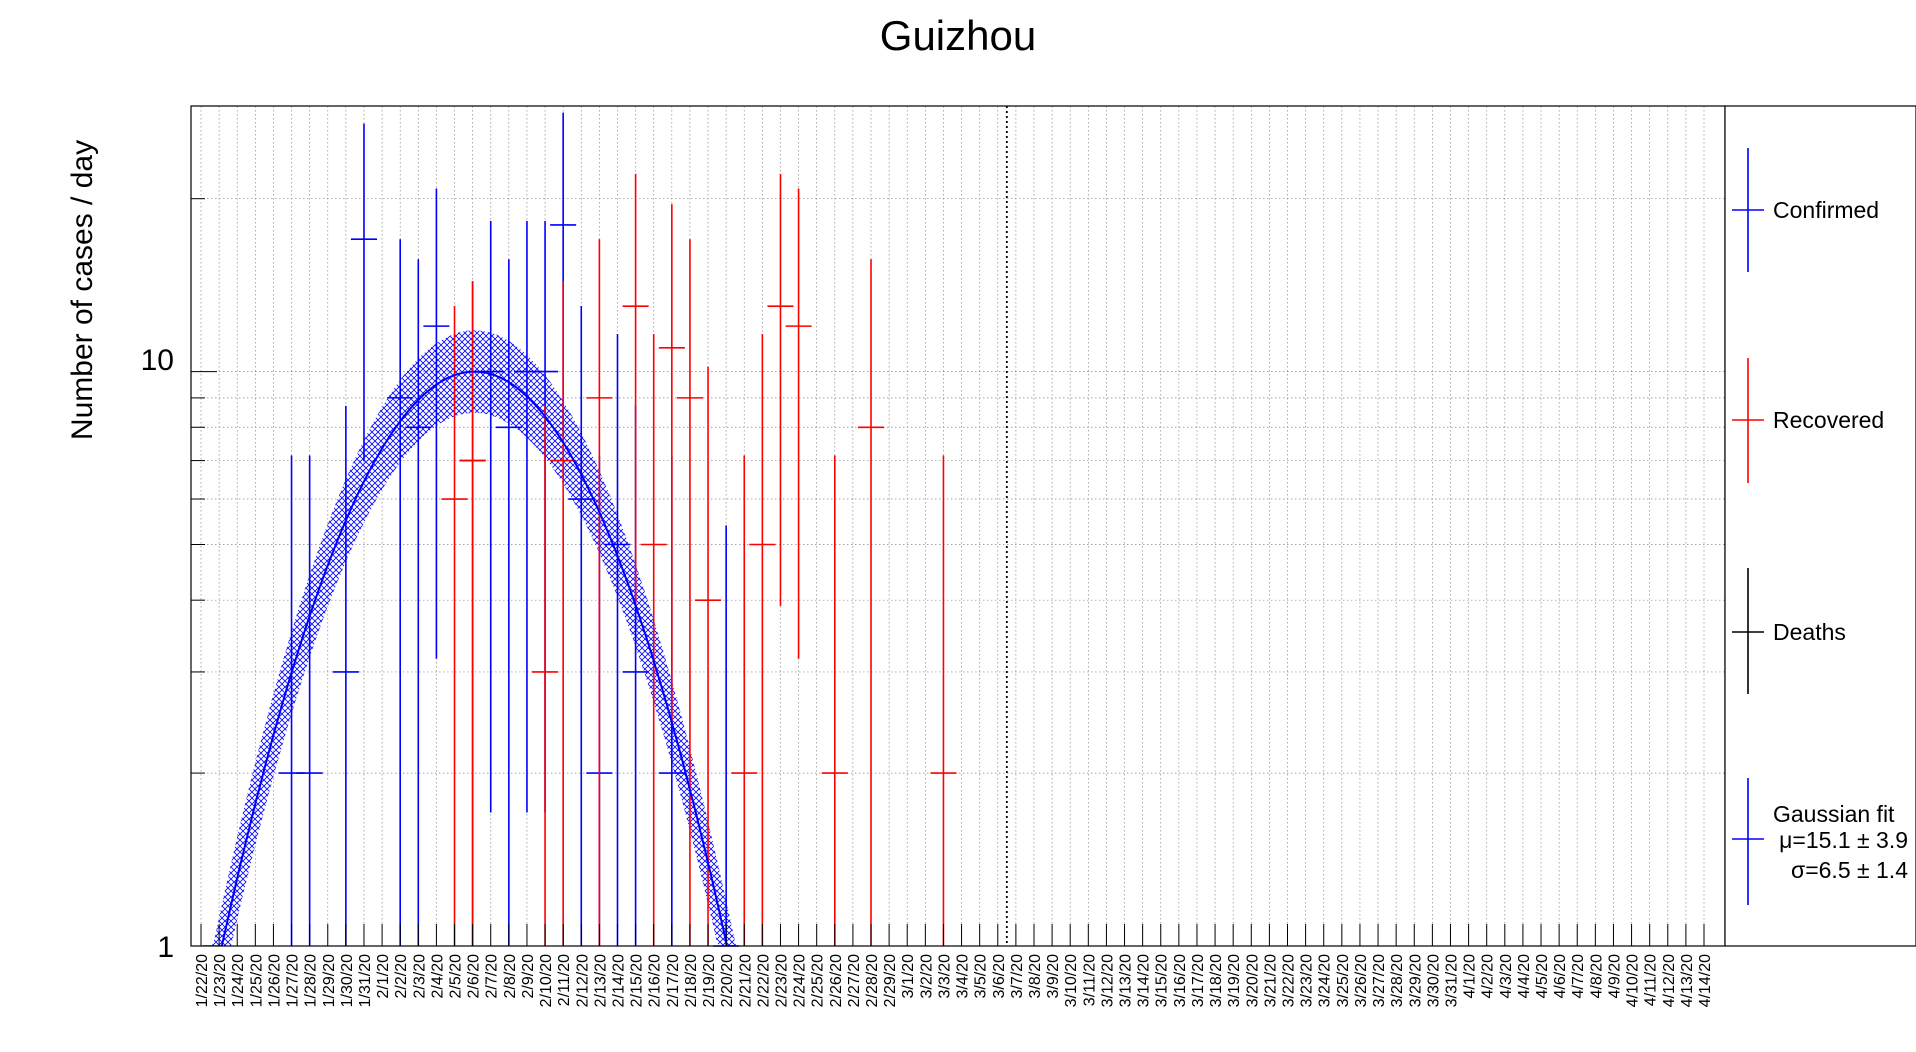 The width and height of the screenshot is (1916, 1052). I want to click on x-tick-label: 3/27/20, so click(1379, 980).